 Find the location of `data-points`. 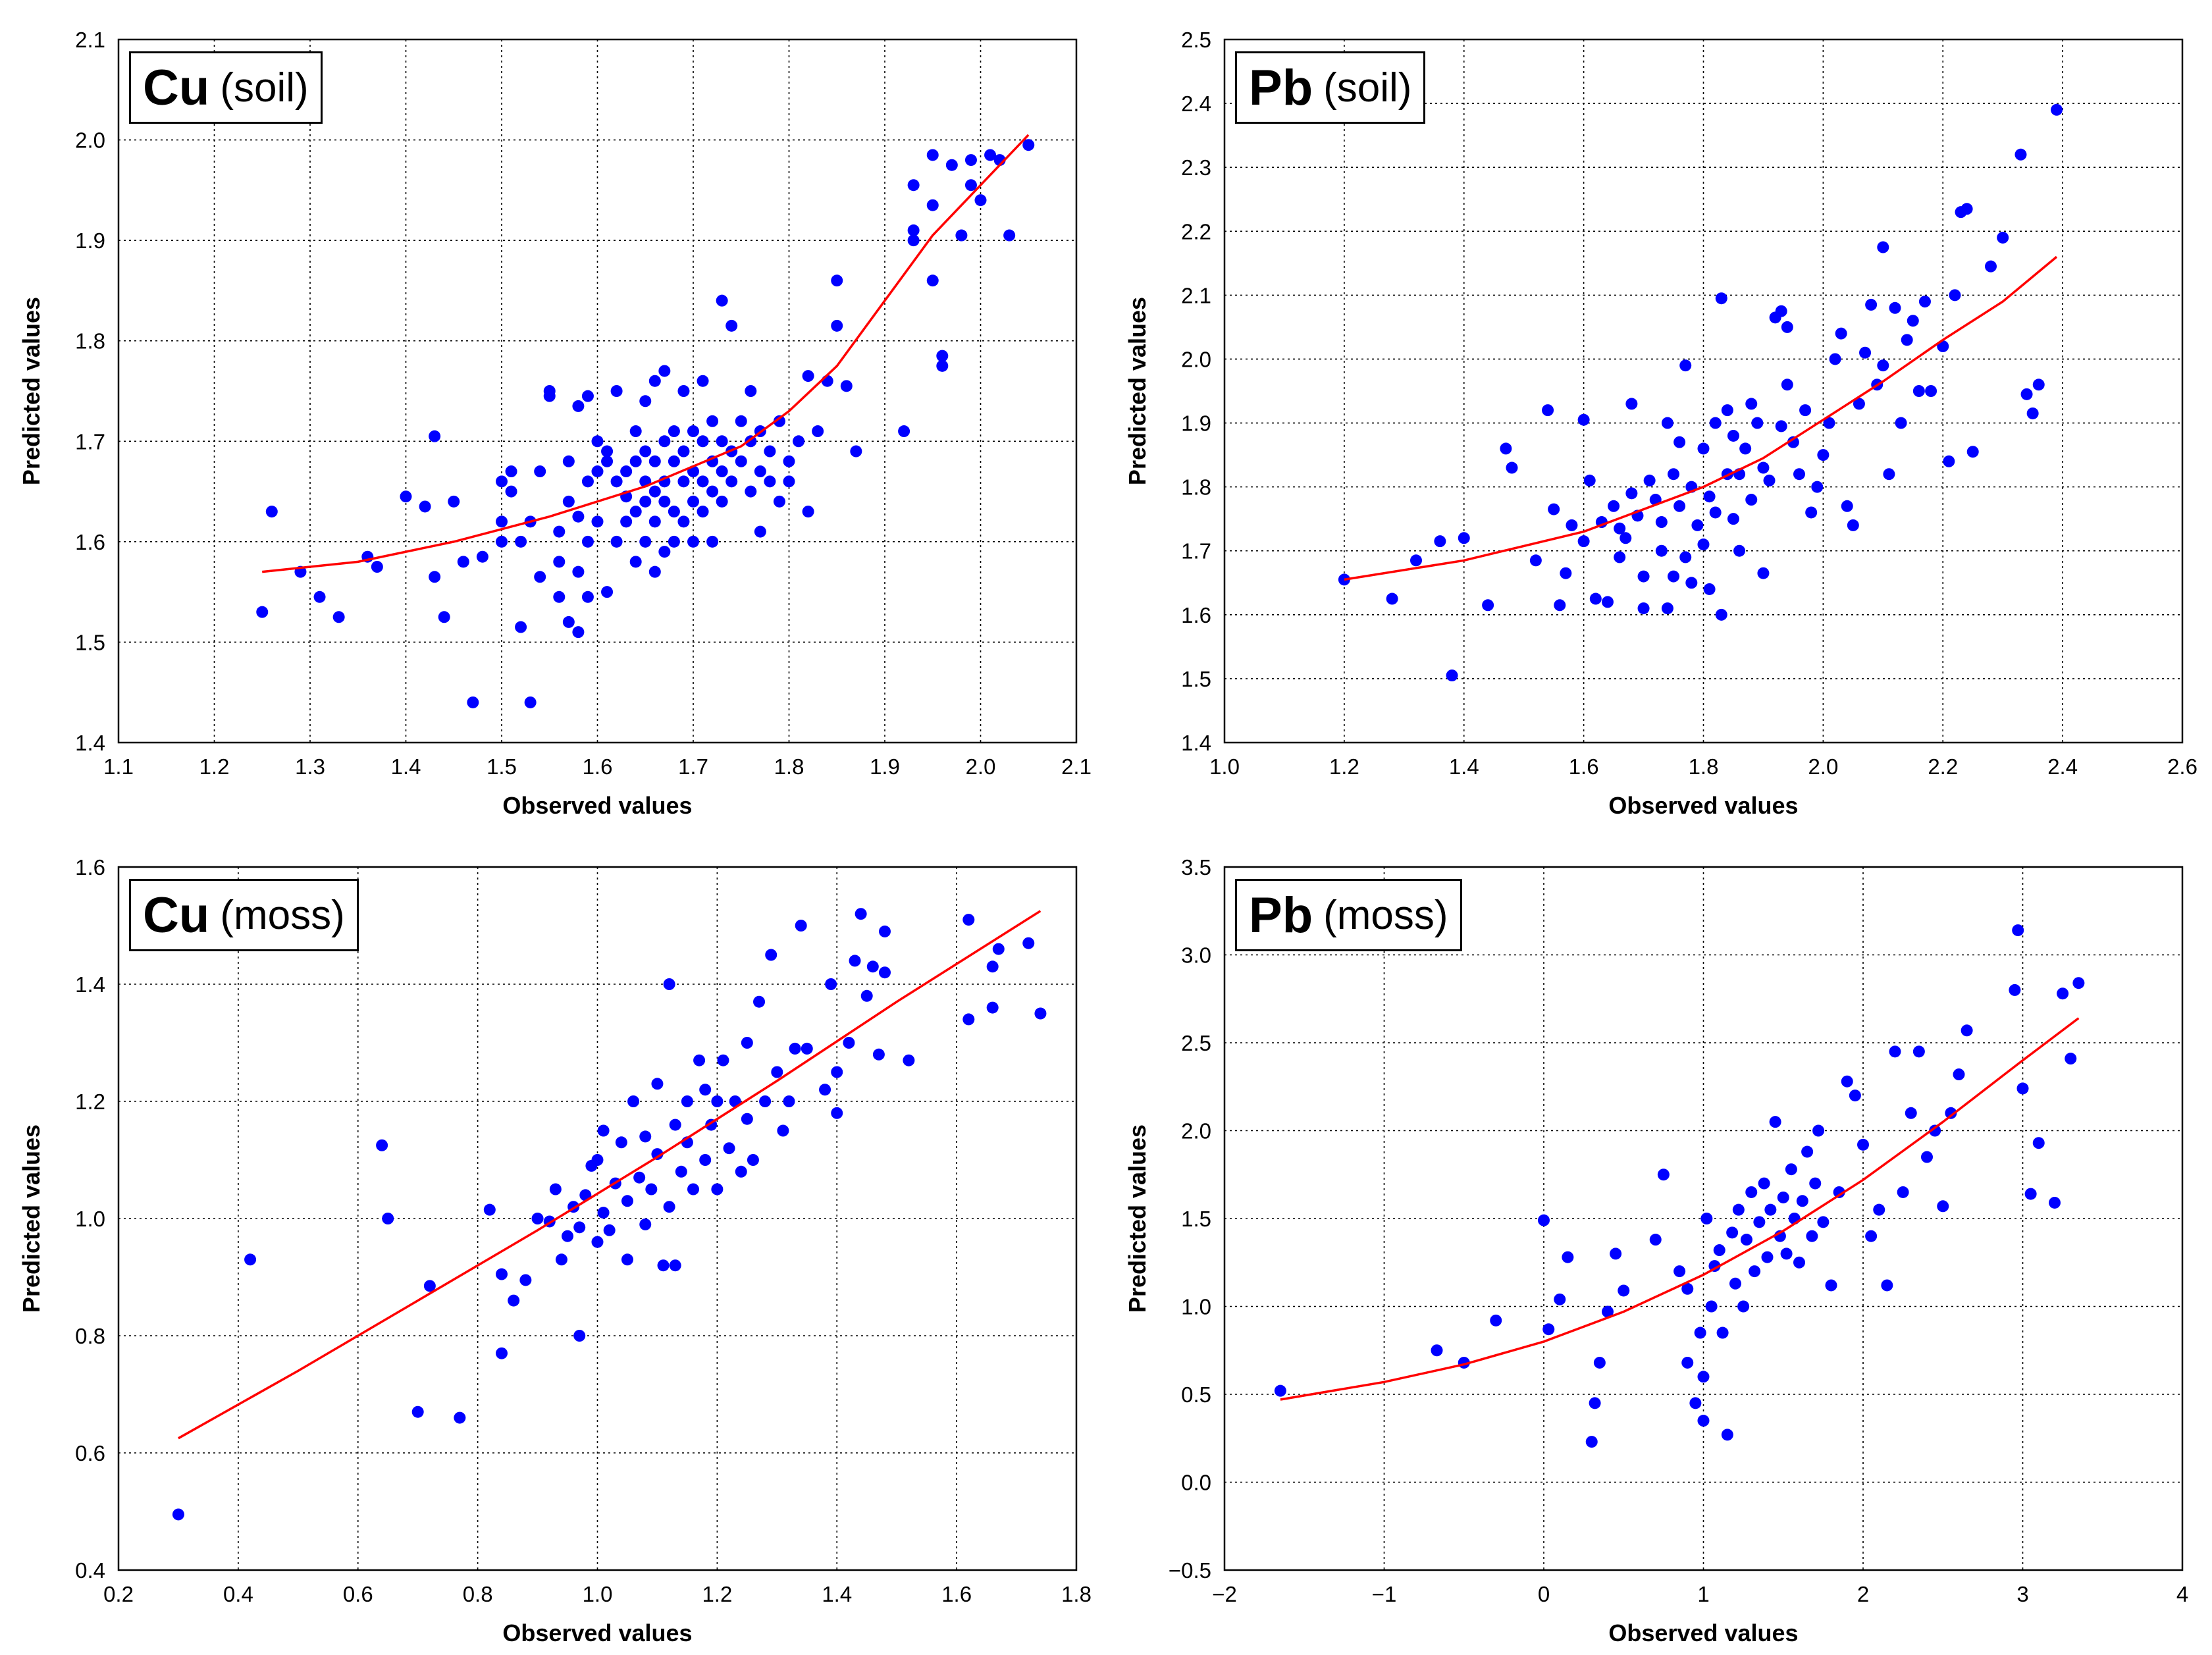

data-points is located at coordinates (1680, 1186).